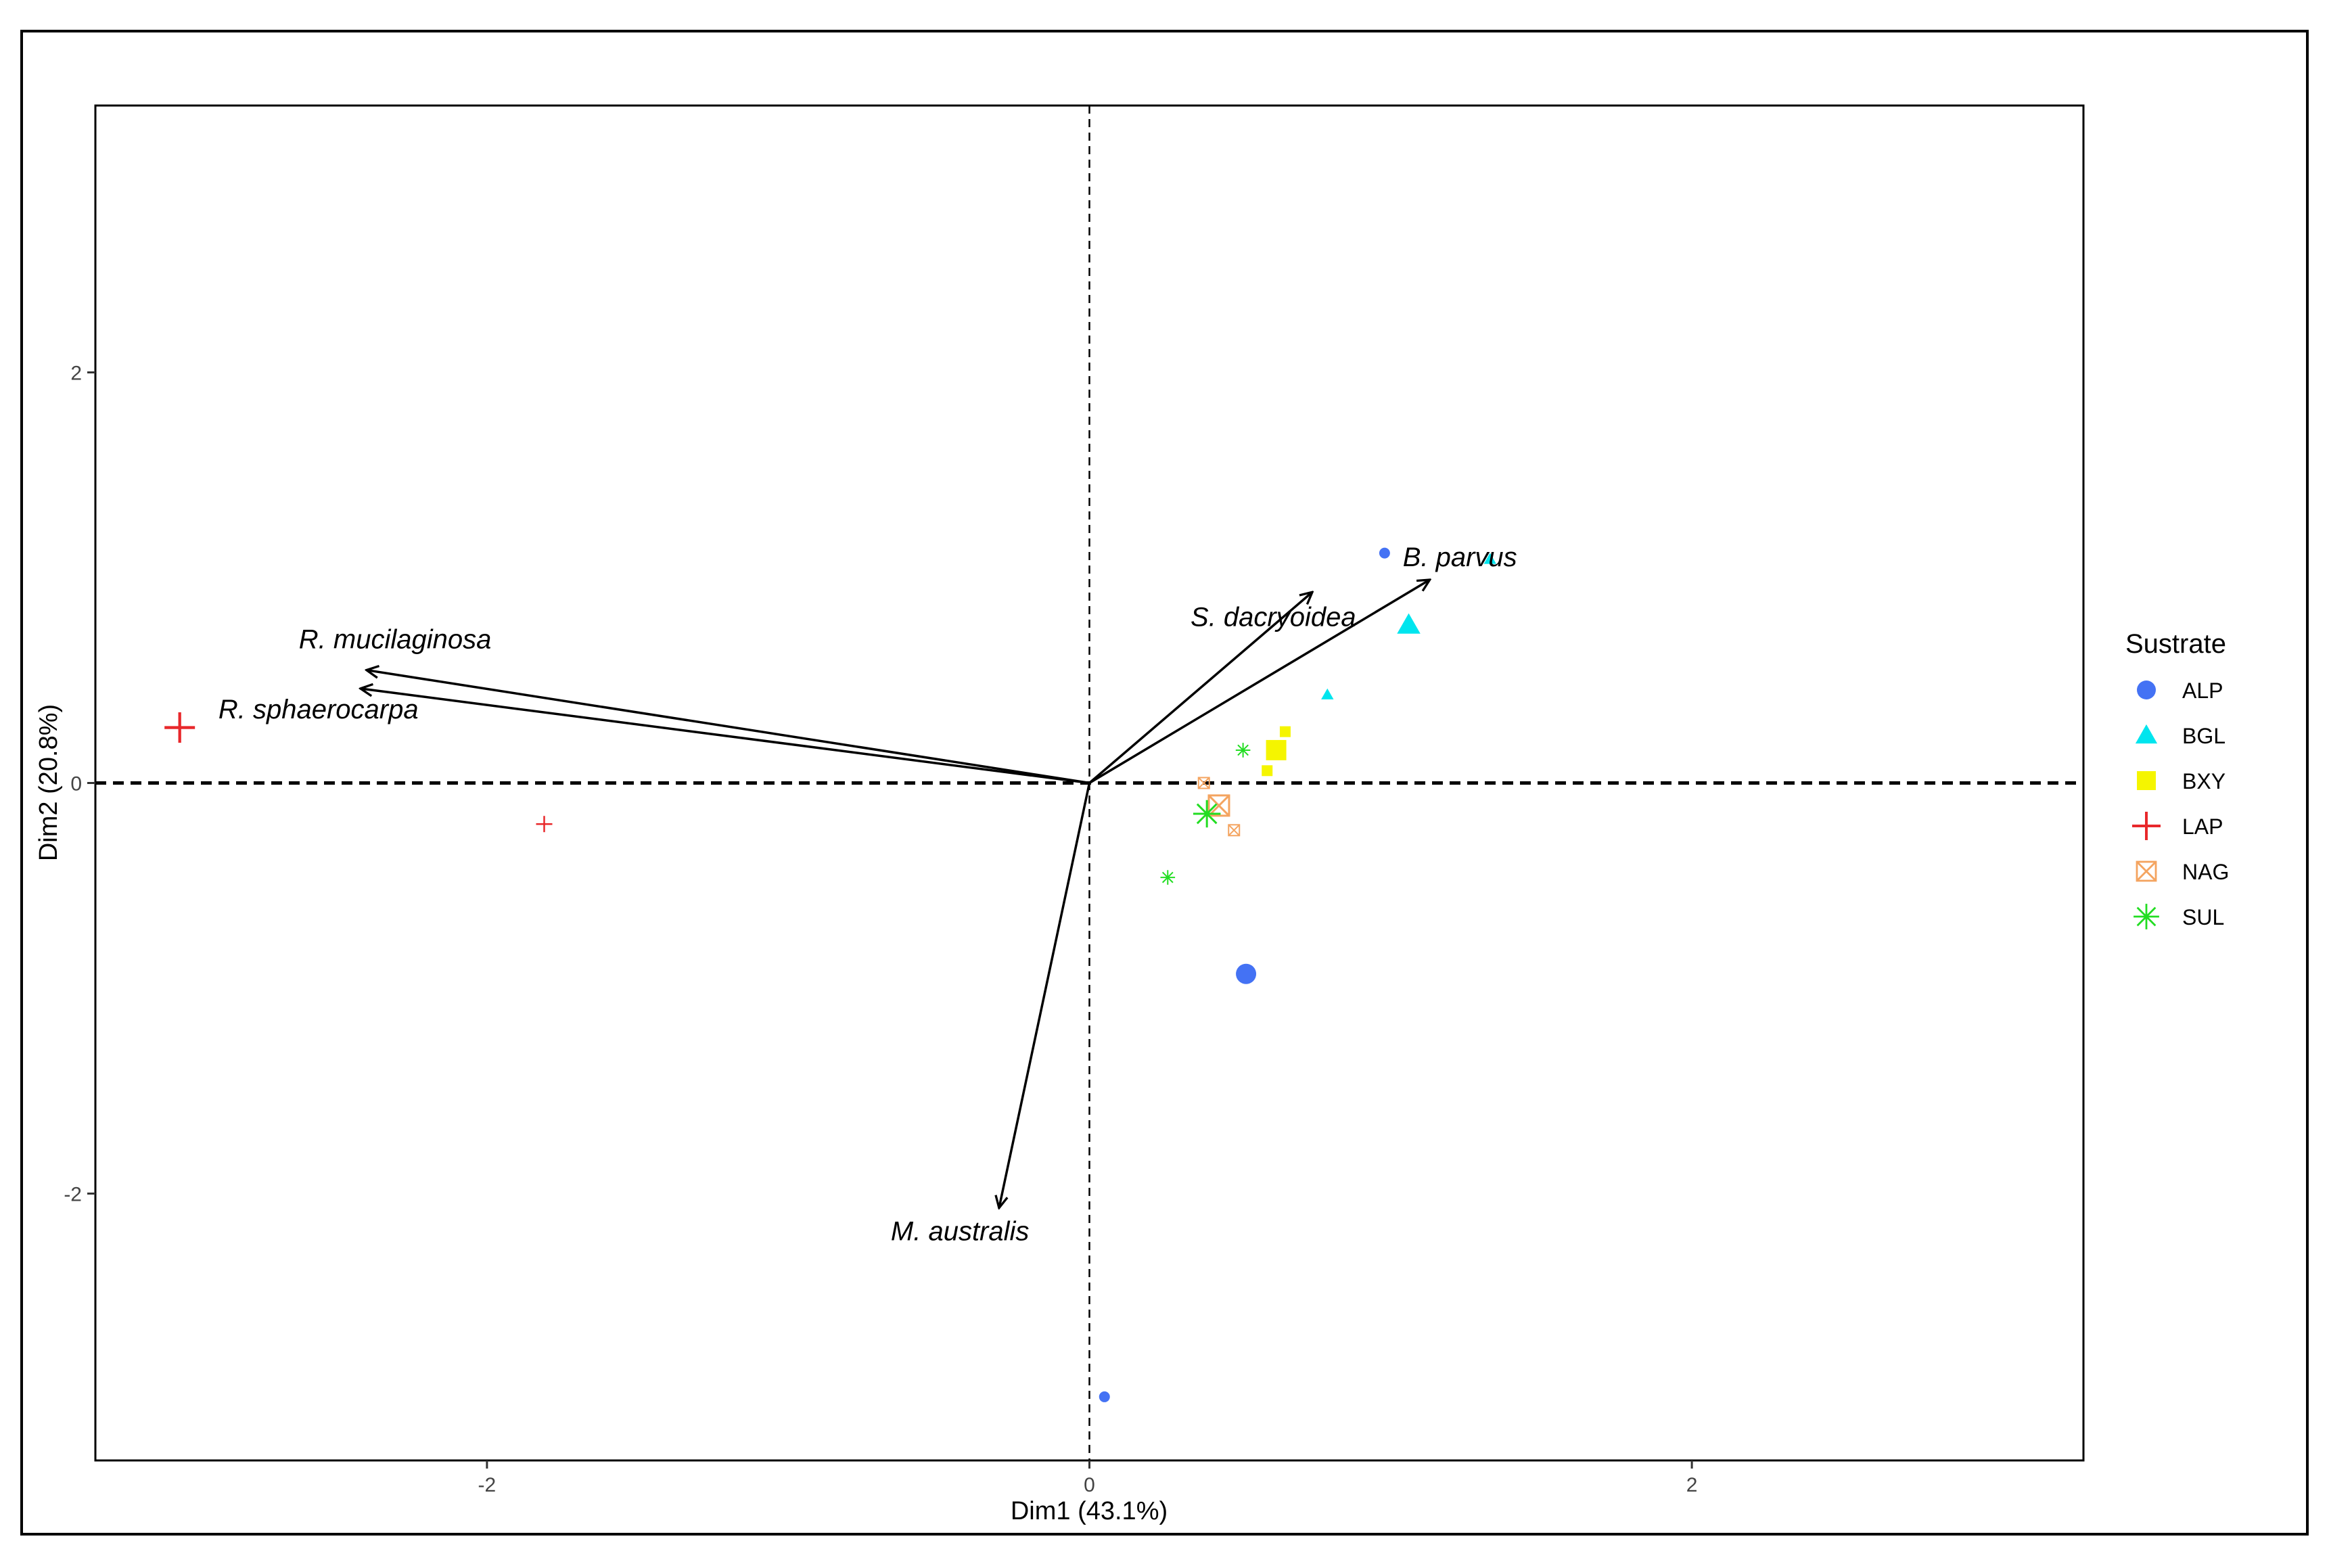  I want to click on legend-label: BGL, so click(2204, 736).